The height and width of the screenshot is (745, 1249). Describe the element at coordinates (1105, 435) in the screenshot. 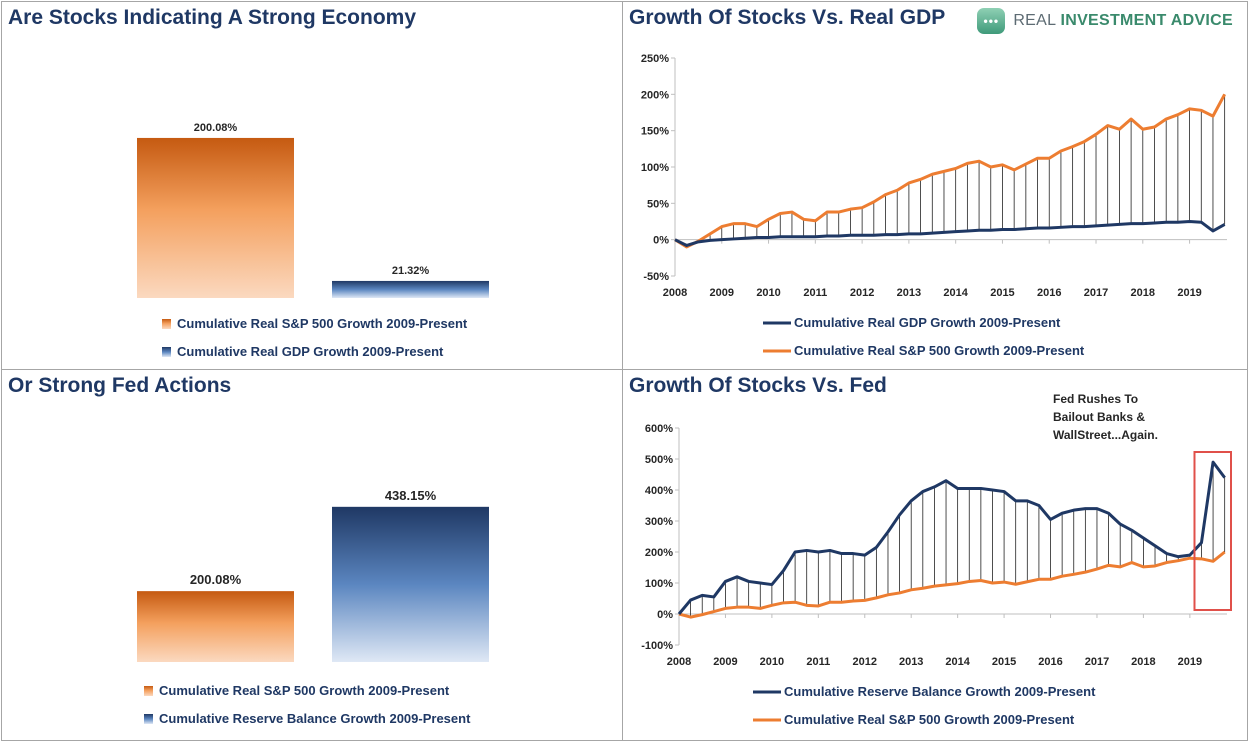

I see `annotation-text: WallStreet...Again.` at that location.